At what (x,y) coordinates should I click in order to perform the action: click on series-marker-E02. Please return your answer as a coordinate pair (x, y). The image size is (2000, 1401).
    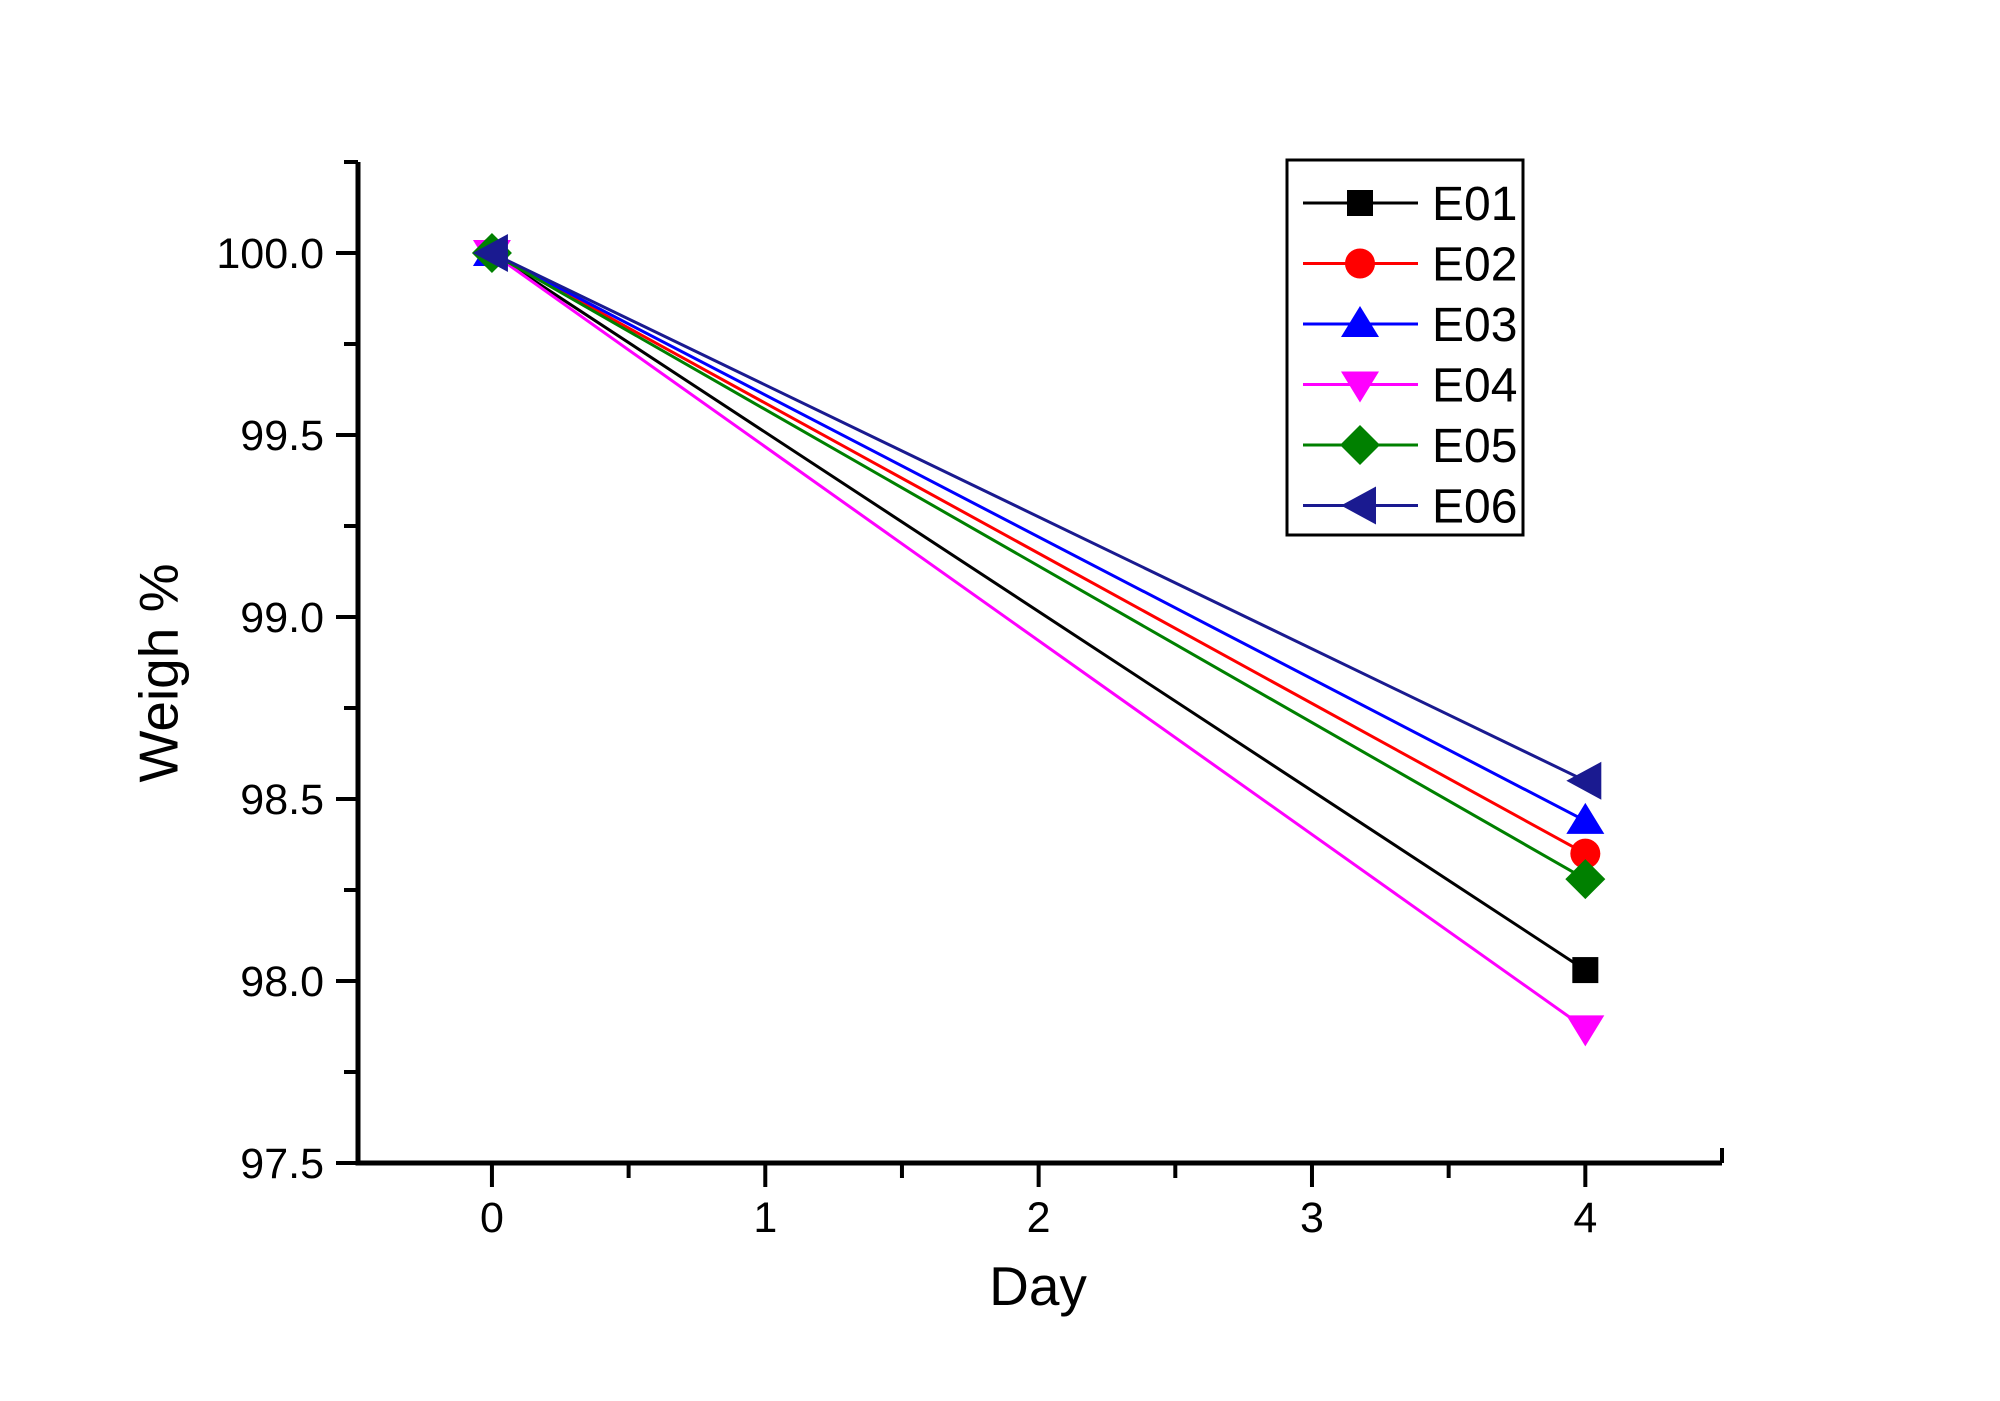
    Looking at the image, I should click on (1585, 853).